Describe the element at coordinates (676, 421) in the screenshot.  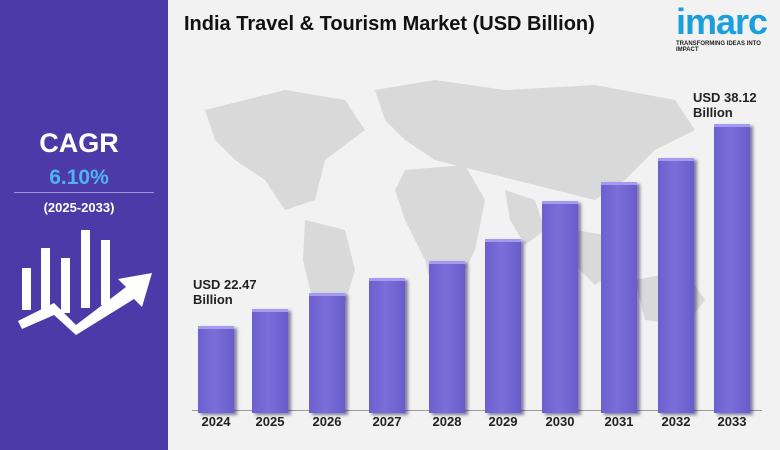
I see `x-tick-2032: 2032` at that location.